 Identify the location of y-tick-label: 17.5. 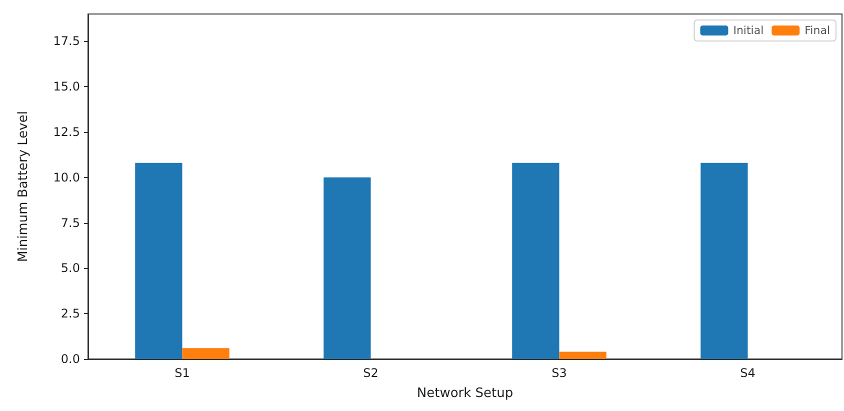
(66, 41).